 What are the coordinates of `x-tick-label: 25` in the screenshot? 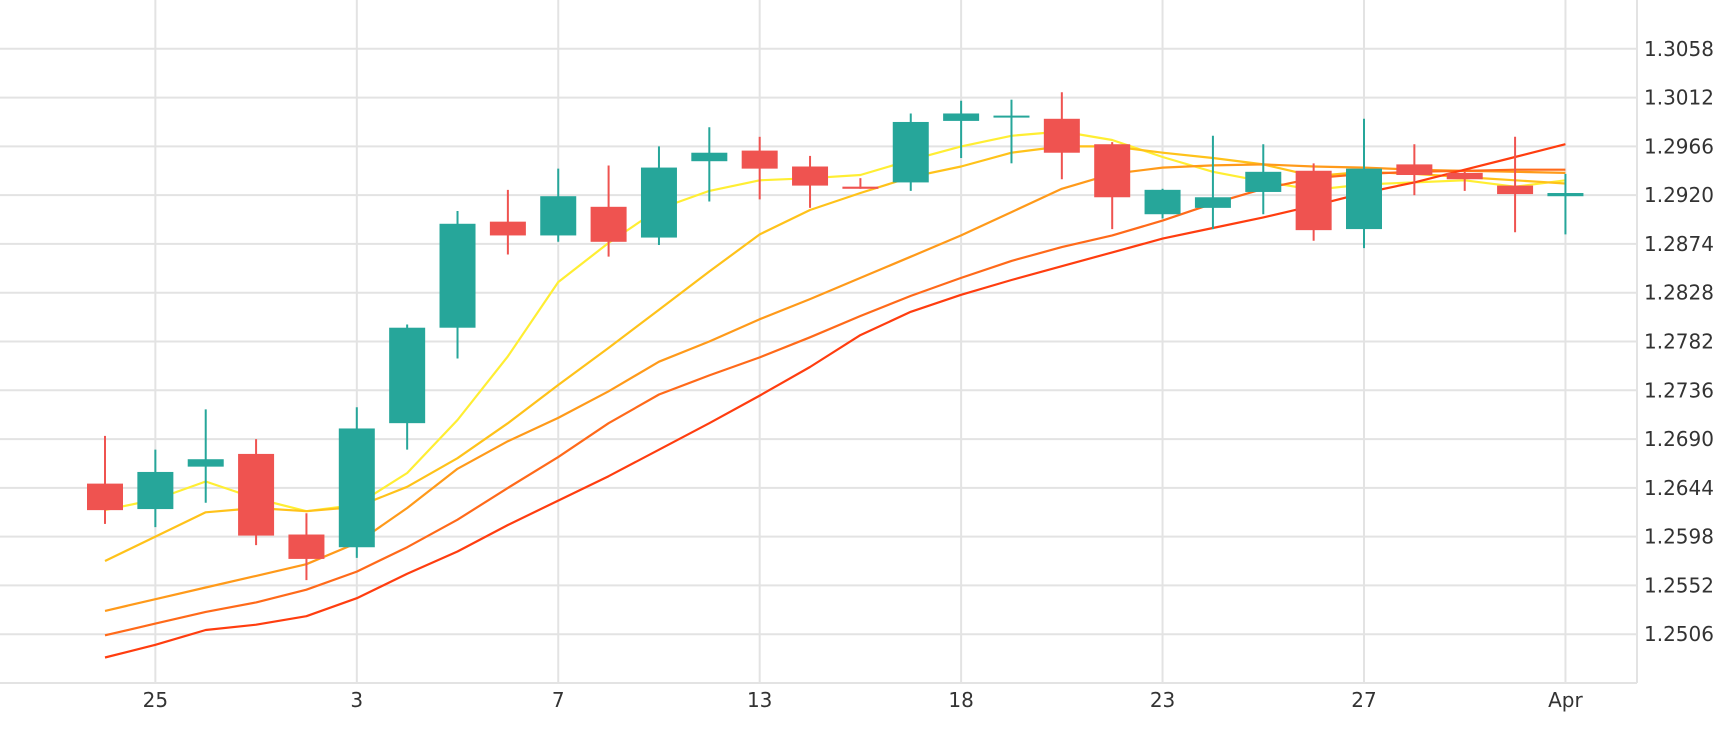 It's located at (155, 700).